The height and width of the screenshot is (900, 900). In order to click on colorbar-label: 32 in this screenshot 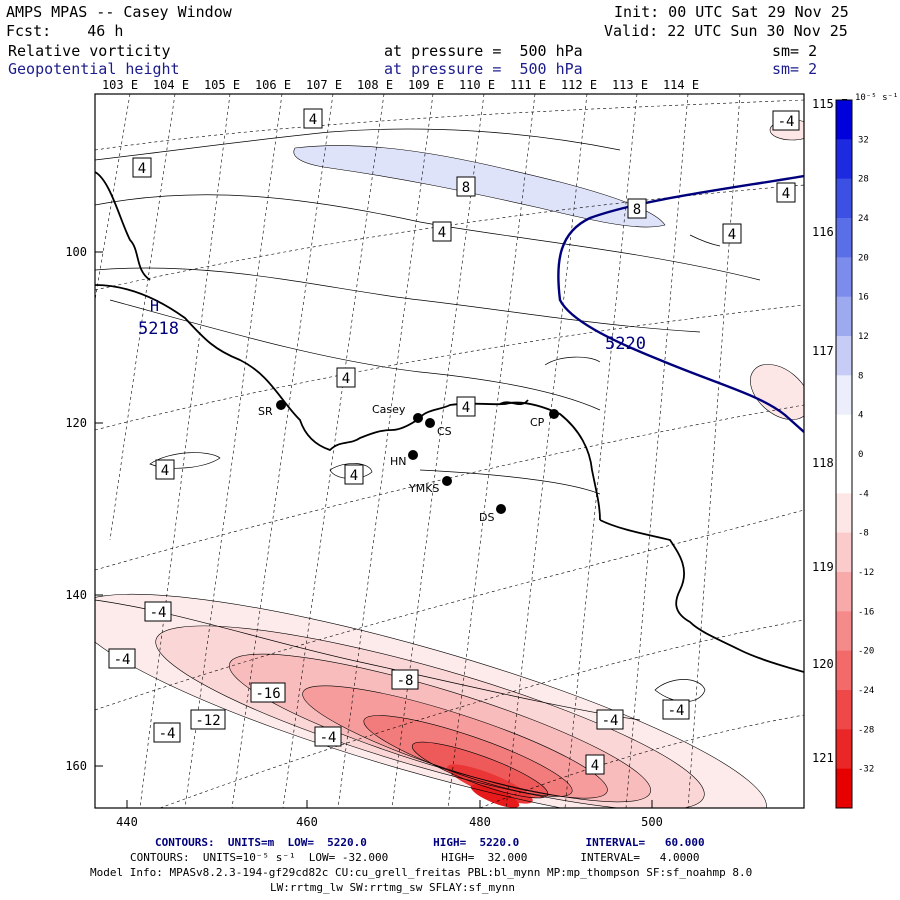, I will do `click(863, 140)`.